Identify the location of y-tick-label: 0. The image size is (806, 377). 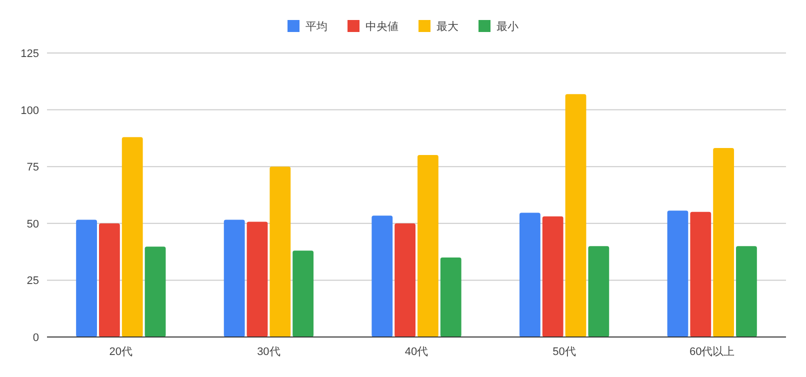
(35, 338).